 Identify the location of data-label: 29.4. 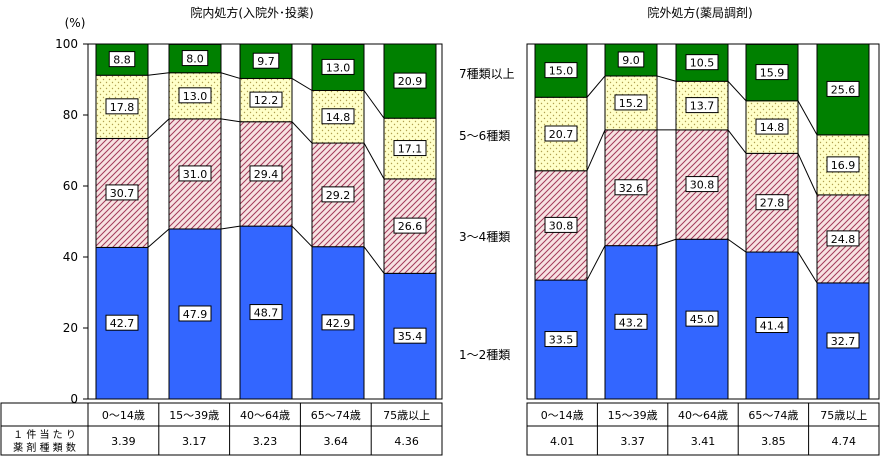
(266, 174).